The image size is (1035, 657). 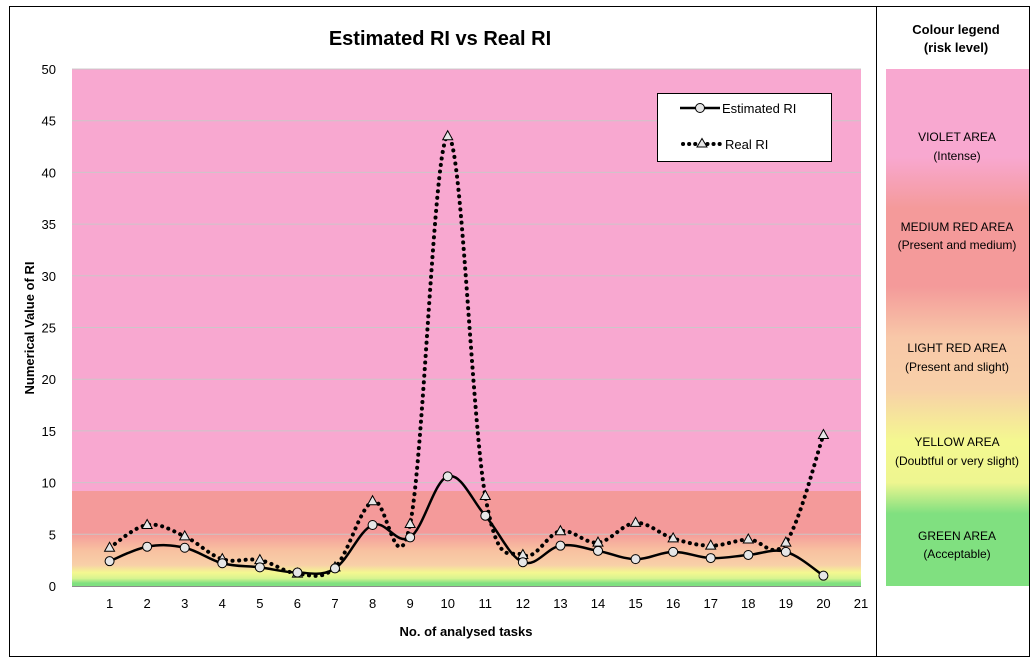 I want to click on legend-medium-red-desc: (Present and medium), so click(x=957, y=245).